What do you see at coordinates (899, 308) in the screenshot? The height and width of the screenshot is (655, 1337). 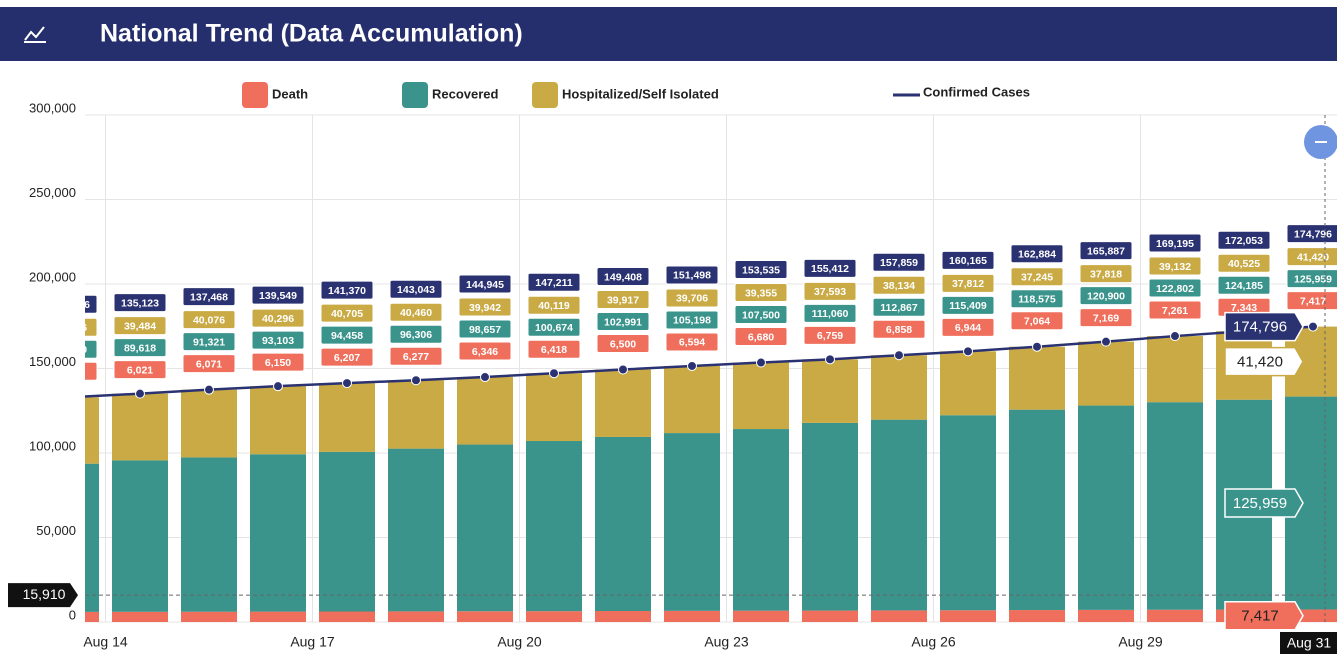 I see `value-label: 112,867` at bounding box center [899, 308].